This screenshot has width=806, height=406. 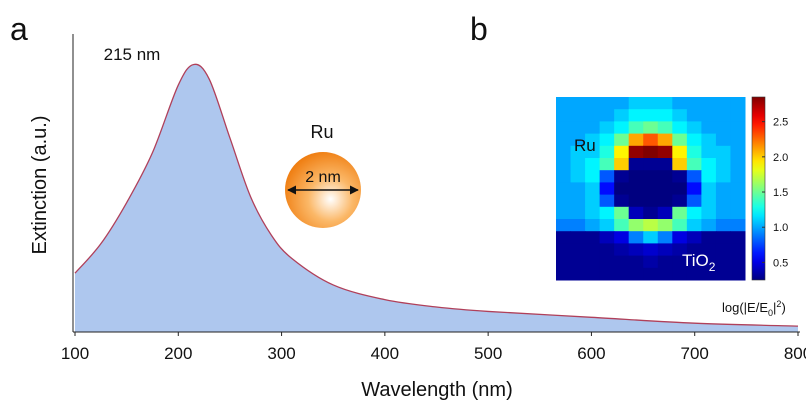 I want to click on x-tick-label: 300, so click(x=281, y=353).